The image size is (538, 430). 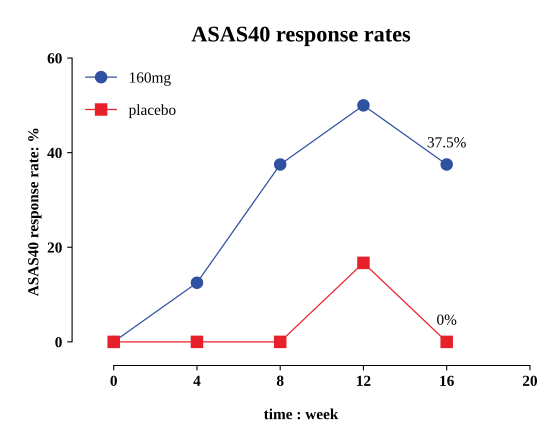 I want to click on y-tick-label: 20, so click(x=55, y=247).